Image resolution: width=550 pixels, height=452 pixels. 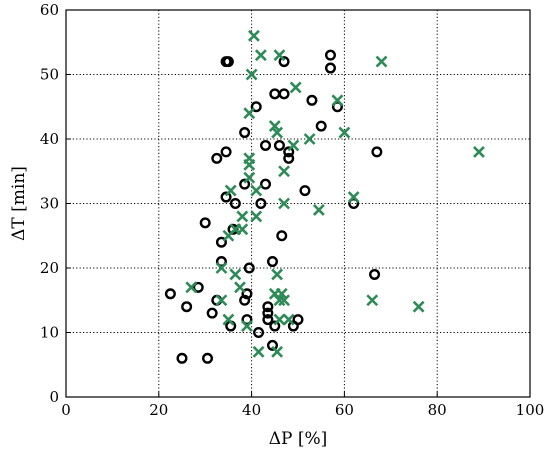 What do you see at coordinates (49, 204) in the screenshot?
I see `y-tick-label: 30` at bounding box center [49, 204].